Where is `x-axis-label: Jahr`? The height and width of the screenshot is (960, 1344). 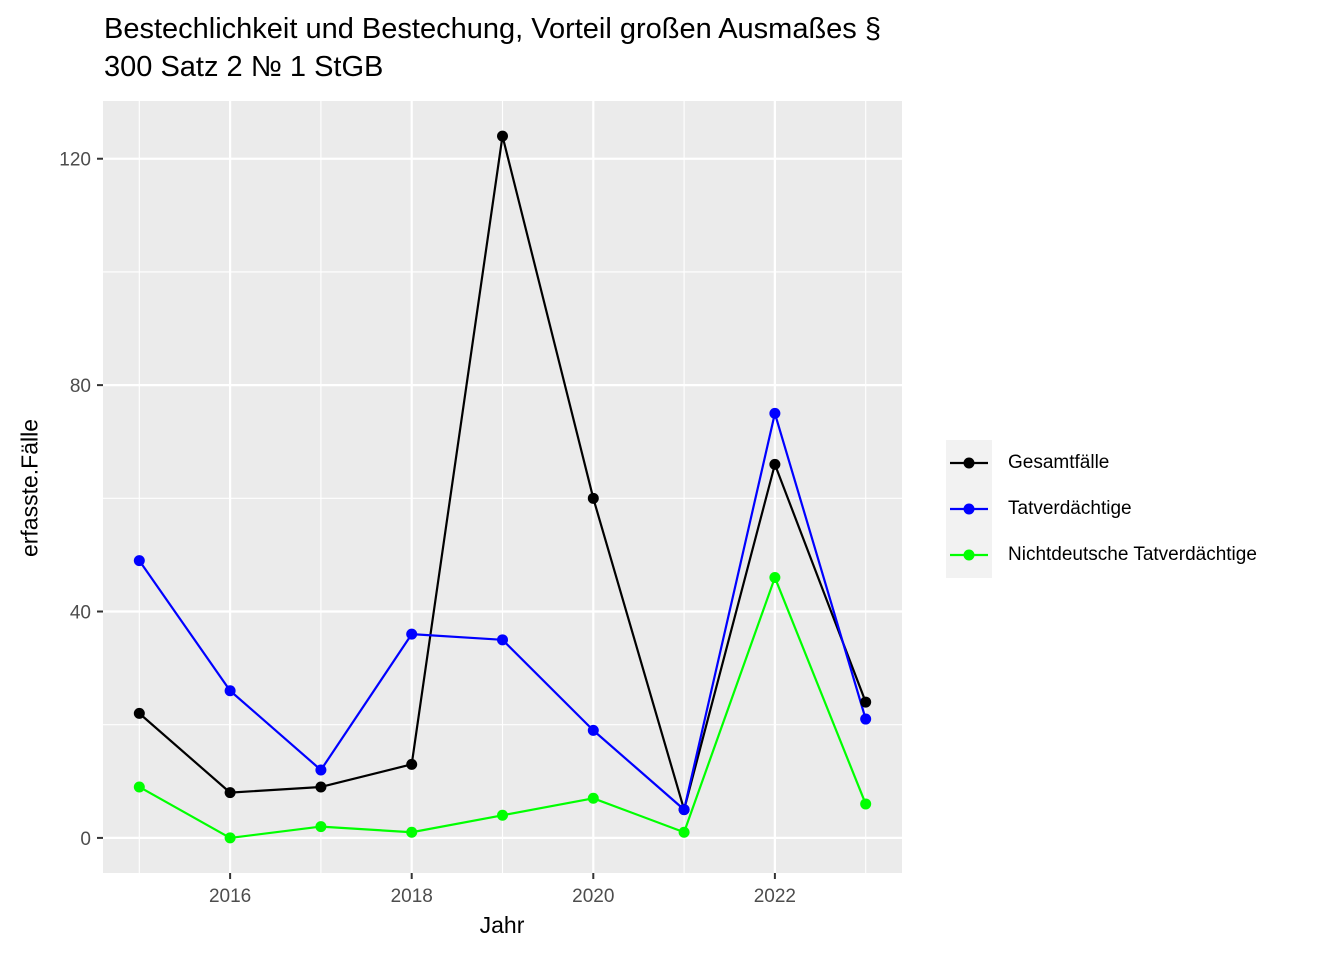
x-axis-label: Jahr is located at coordinates (502, 925).